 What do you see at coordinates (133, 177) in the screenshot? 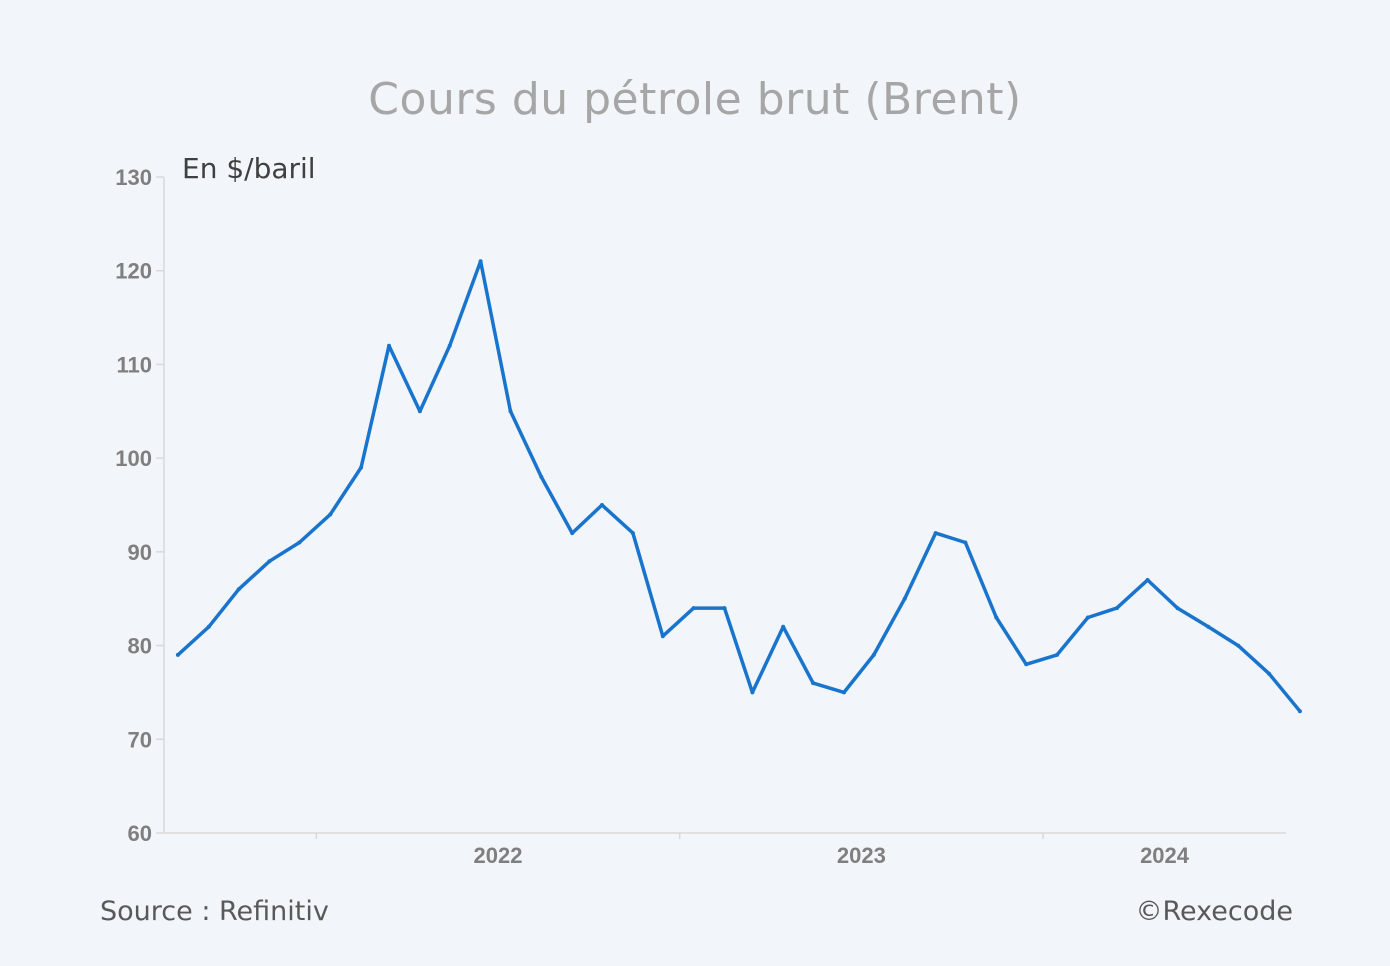
I see `y-tick-label: 130` at bounding box center [133, 177].